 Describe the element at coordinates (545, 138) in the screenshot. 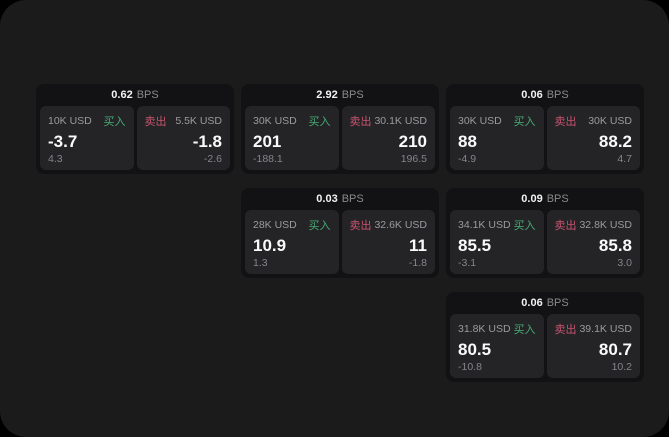

I see `quote-panels: 30K USD 买入 88 -4.9 卖出 30K USD 88.2 4.7` at that location.